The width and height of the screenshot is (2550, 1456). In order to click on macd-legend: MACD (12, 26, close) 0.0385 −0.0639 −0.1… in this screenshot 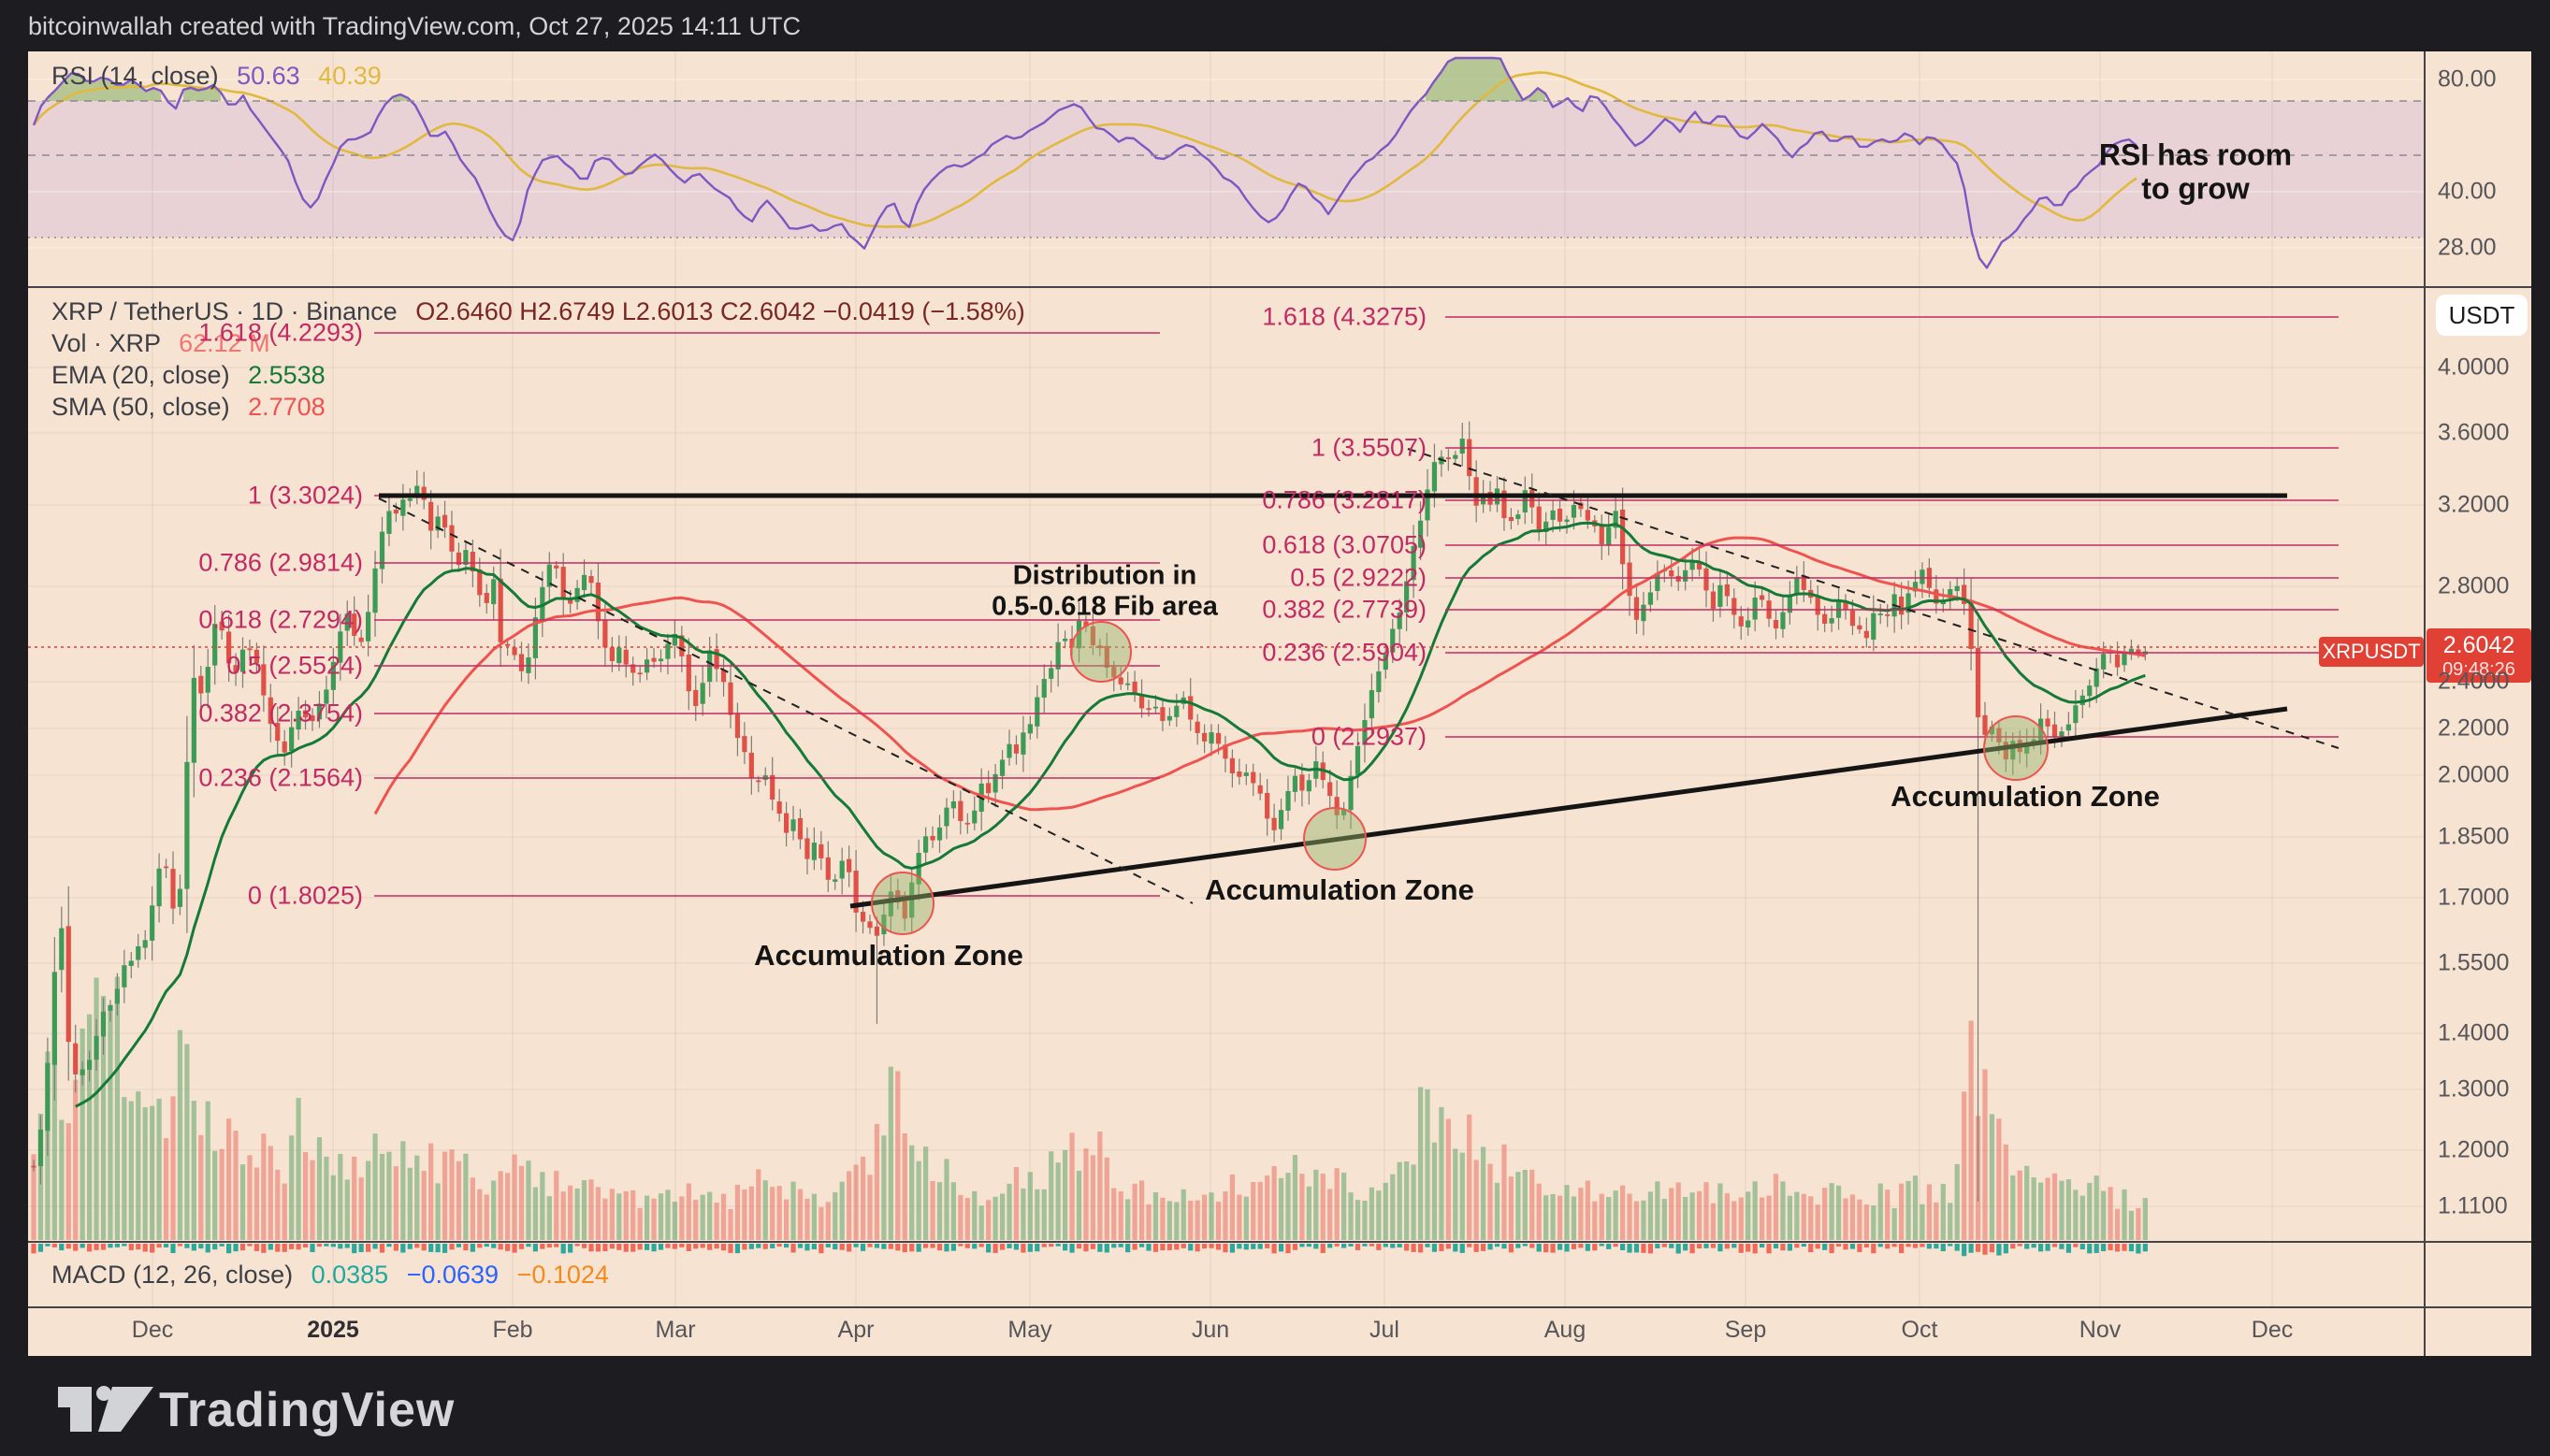, I will do `click(330, 1276)`.